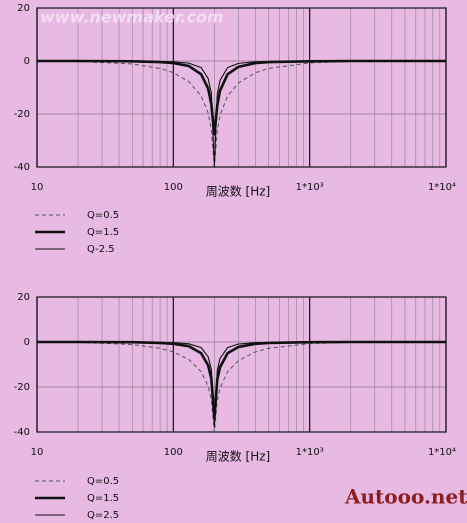 Image resolution: width=467 pixels, height=523 pixels. What do you see at coordinates (241, 384) in the screenshot?
I see `series-line` at bounding box center [241, 384].